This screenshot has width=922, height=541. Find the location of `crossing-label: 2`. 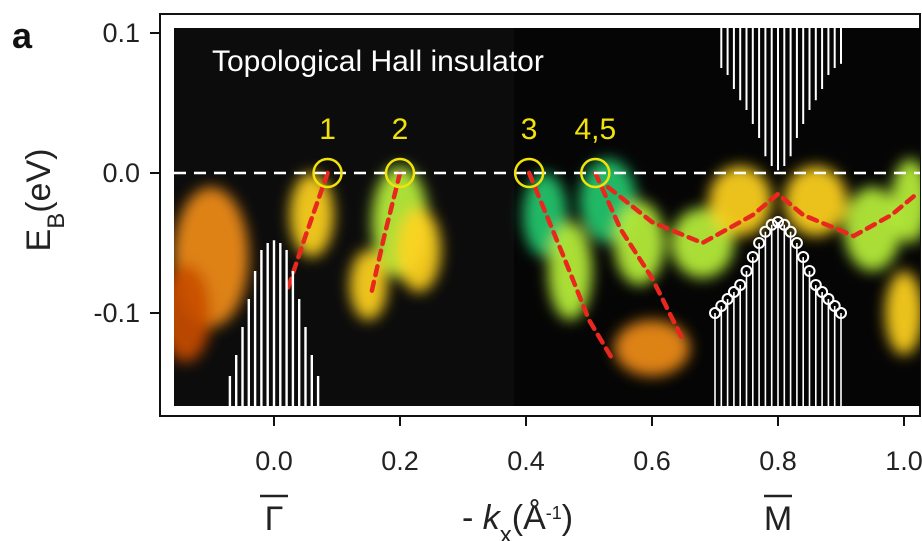

crossing-label: 2 is located at coordinates (400, 129).